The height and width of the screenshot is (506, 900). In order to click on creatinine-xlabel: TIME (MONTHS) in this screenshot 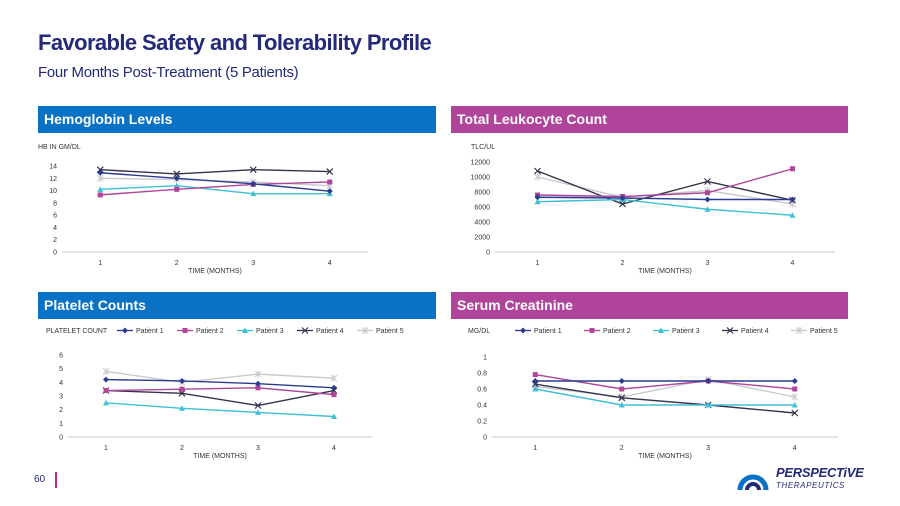, I will do `click(665, 456)`.